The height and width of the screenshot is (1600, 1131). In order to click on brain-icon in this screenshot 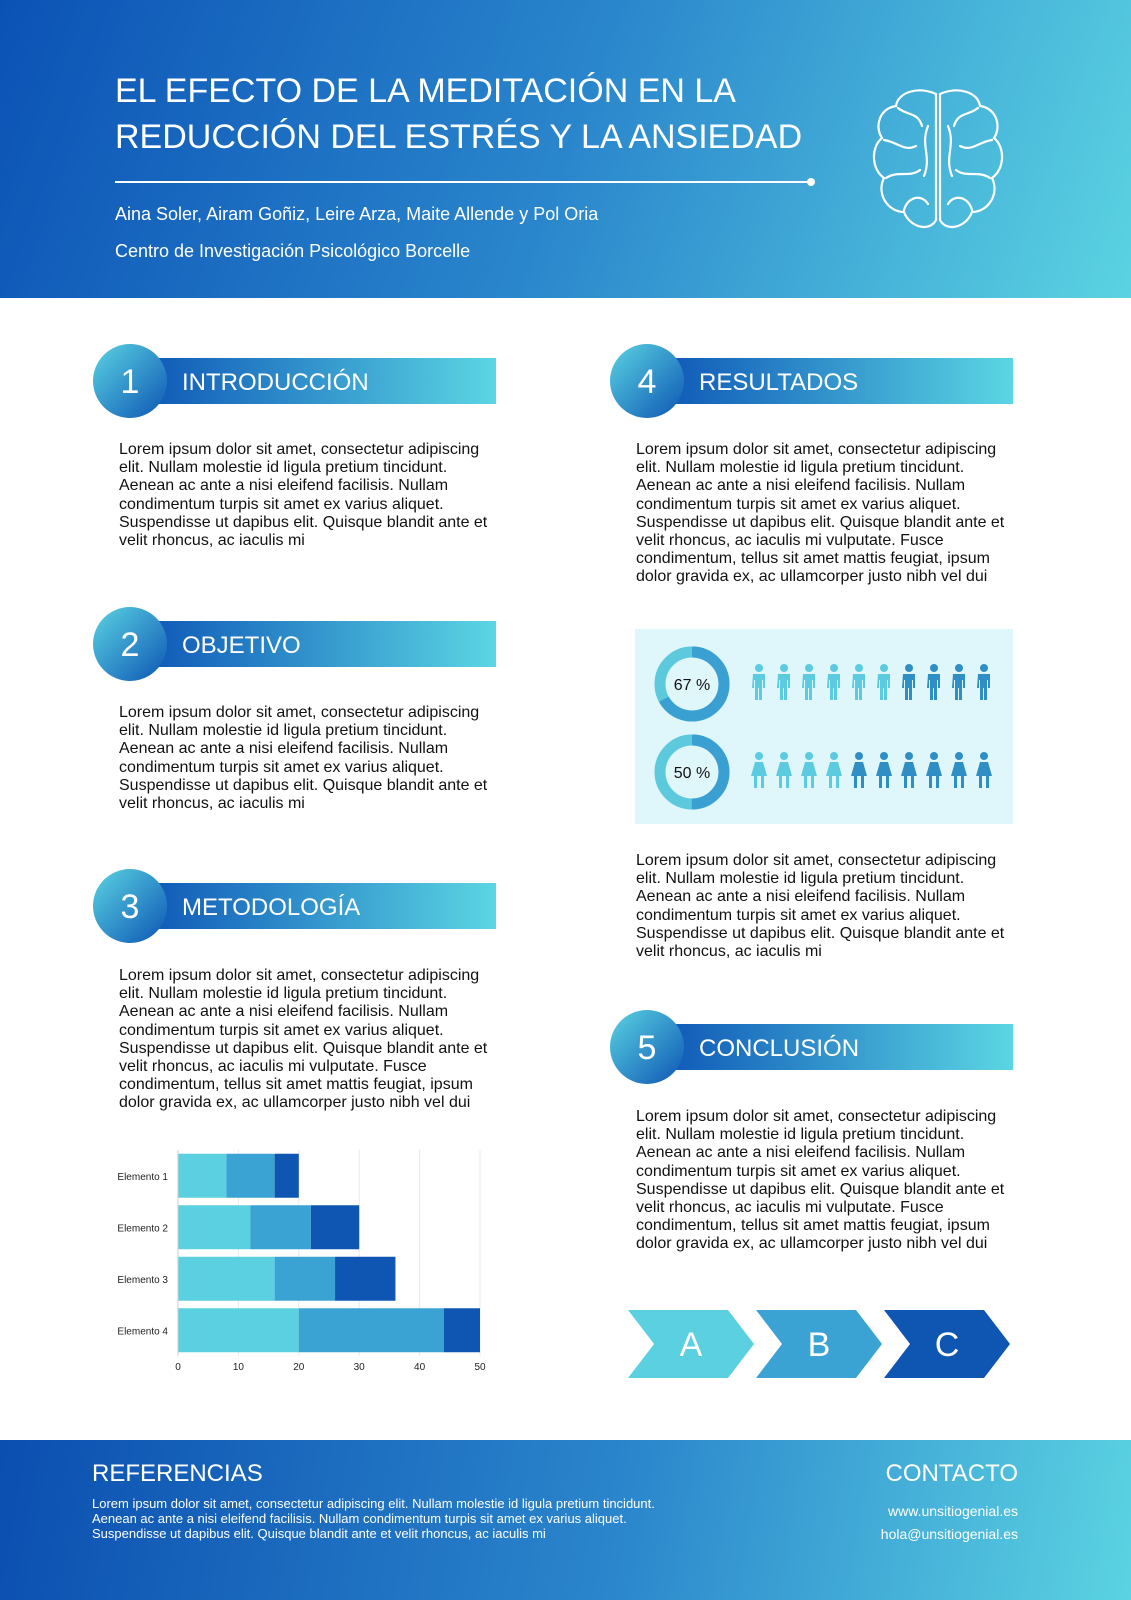, I will do `click(938, 159)`.